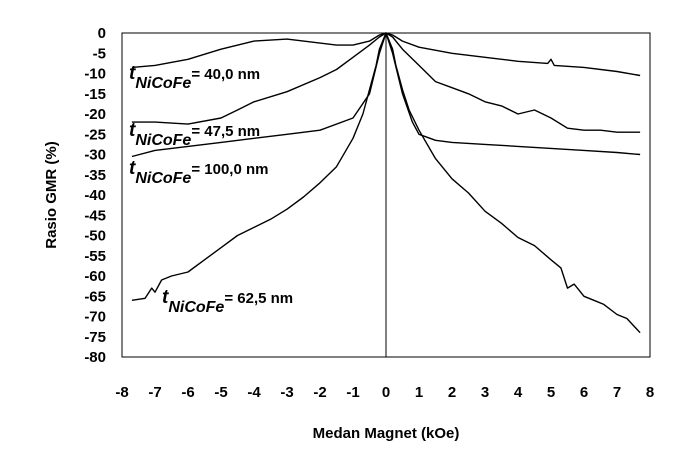 The width and height of the screenshot is (698, 465). Describe the element at coordinates (551, 392) in the screenshot. I see `x-tick-label: 5` at that location.